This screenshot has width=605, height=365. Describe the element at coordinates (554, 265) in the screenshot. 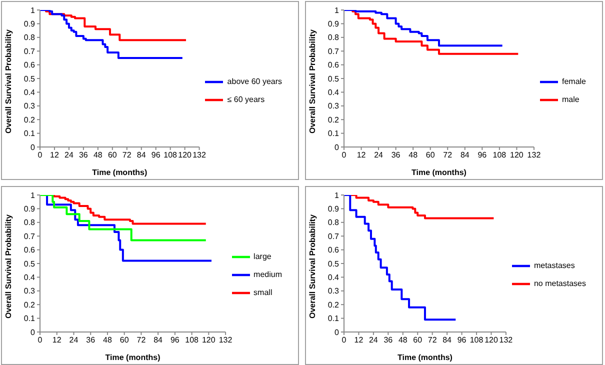

I see `legend-label: metastases` at that location.